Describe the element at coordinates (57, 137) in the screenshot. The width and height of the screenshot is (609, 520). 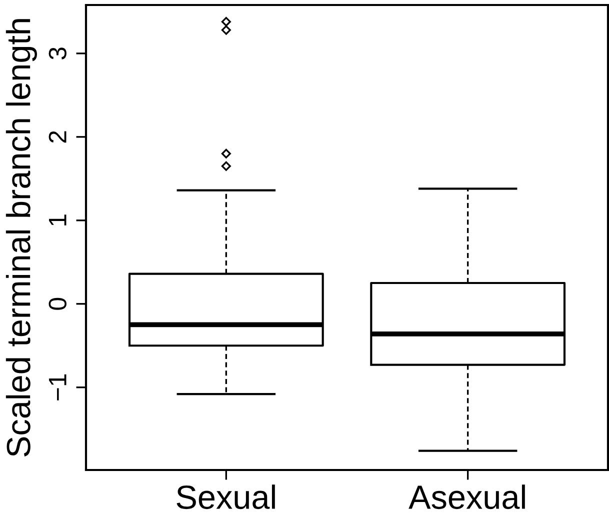
I see `y-tick-label: 2` at that location.